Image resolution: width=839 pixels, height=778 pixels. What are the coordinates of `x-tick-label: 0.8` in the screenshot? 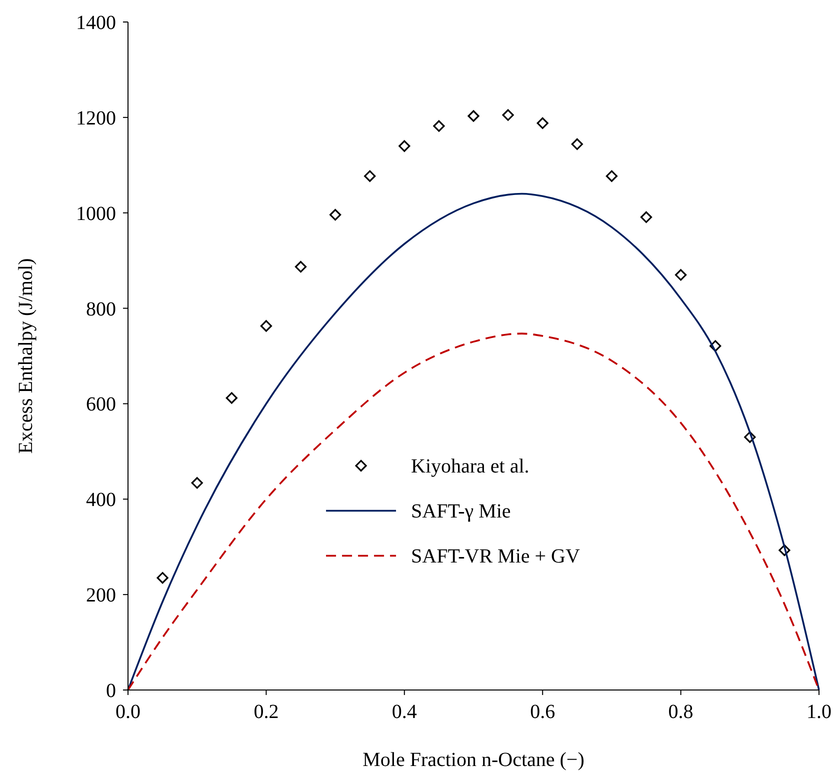 It's located at (681, 712).